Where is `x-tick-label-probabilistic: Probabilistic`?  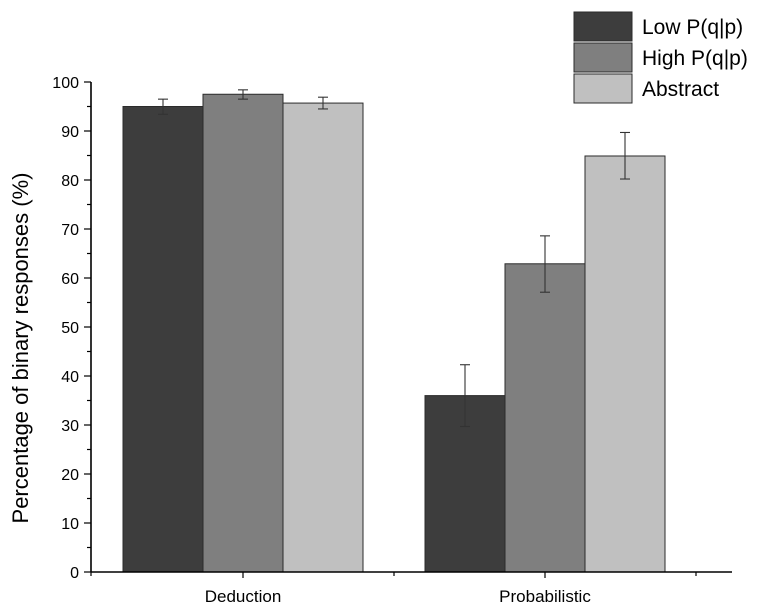
x-tick-label-probabilistic: Probabilistic is located at coordinates (545, 596).